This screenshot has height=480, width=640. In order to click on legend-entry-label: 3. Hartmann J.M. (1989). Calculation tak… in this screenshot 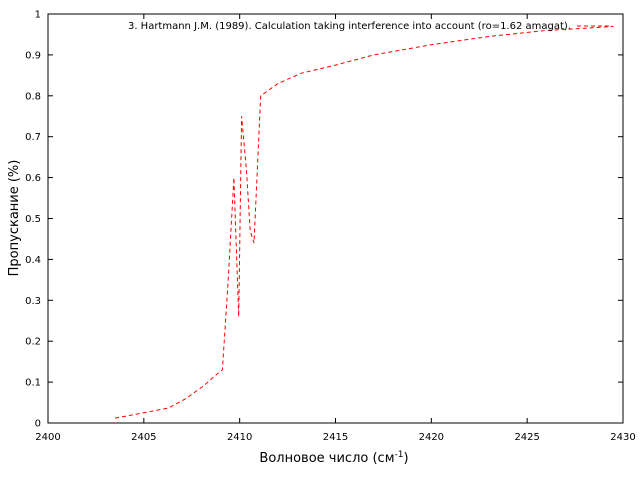, I will do `click(349, 26)`.